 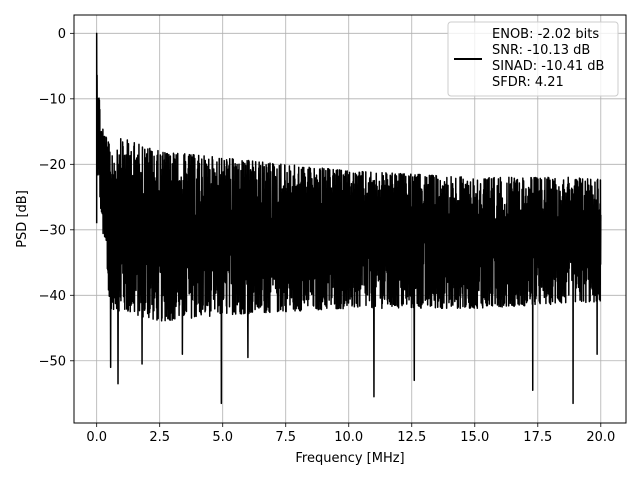 I want to click on x-axis: 0.0 2.5 5.0 7.5 10.0 12.5 15.0 17.5 20.0, so click(x=350, y=434).